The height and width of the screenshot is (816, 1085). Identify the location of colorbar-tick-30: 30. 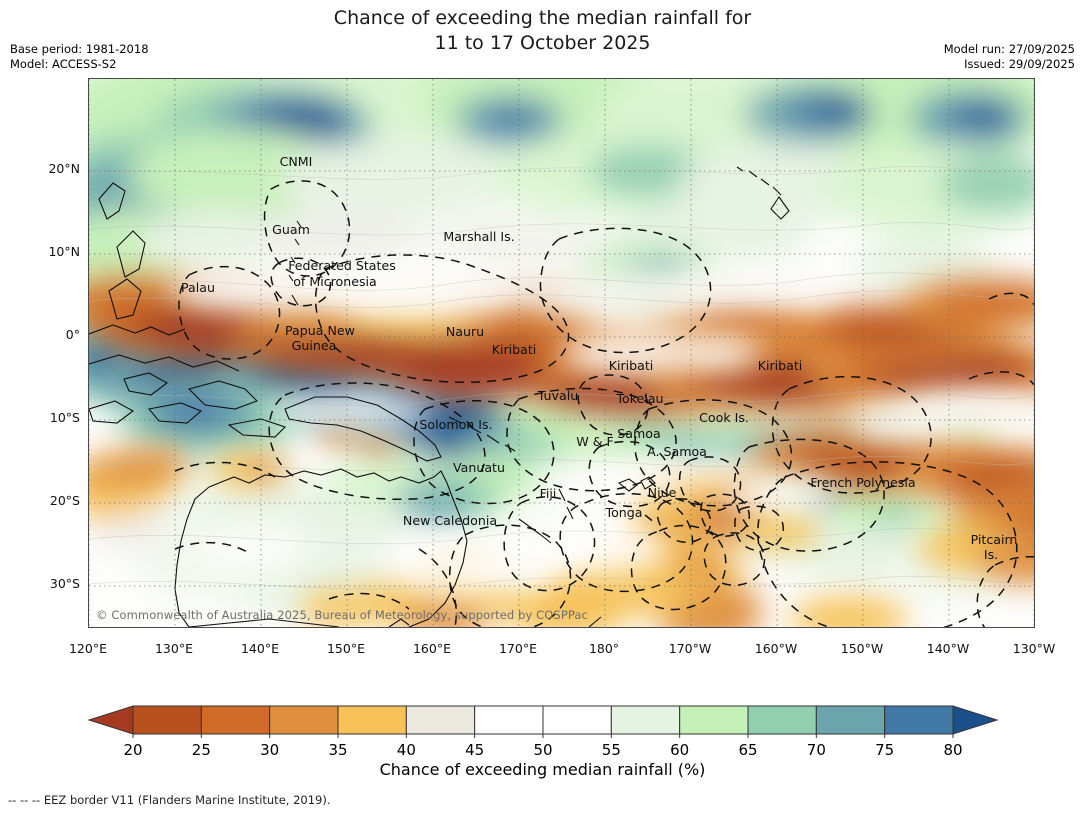
(269, 750).